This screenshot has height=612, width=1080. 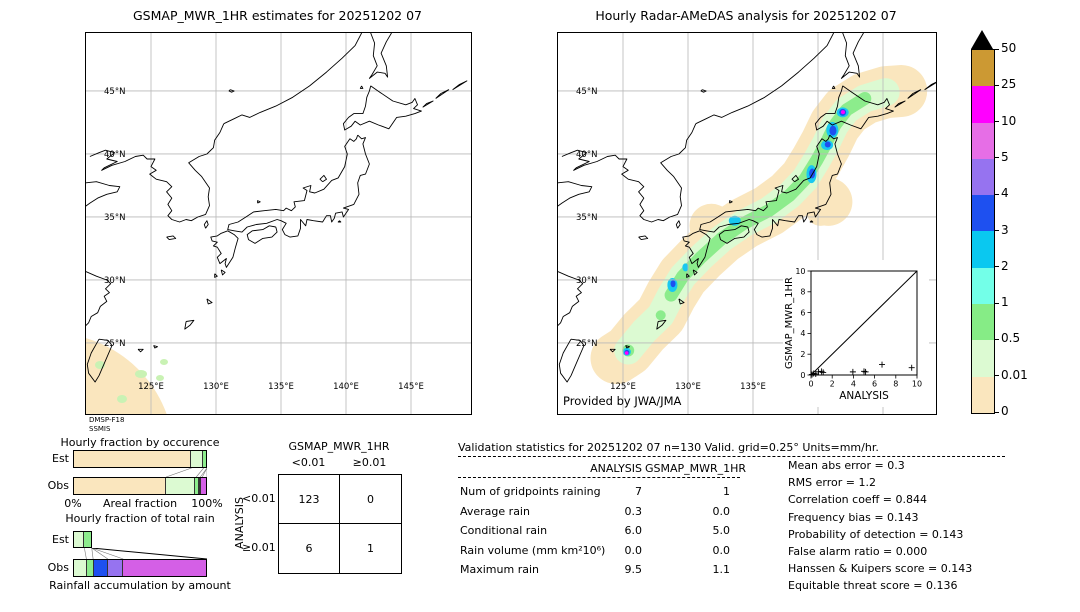 What do you see at coordinates (810, 384) in the screenshot?
I see `inset-x-tick-label: 0` at bounding box center [810, 384].